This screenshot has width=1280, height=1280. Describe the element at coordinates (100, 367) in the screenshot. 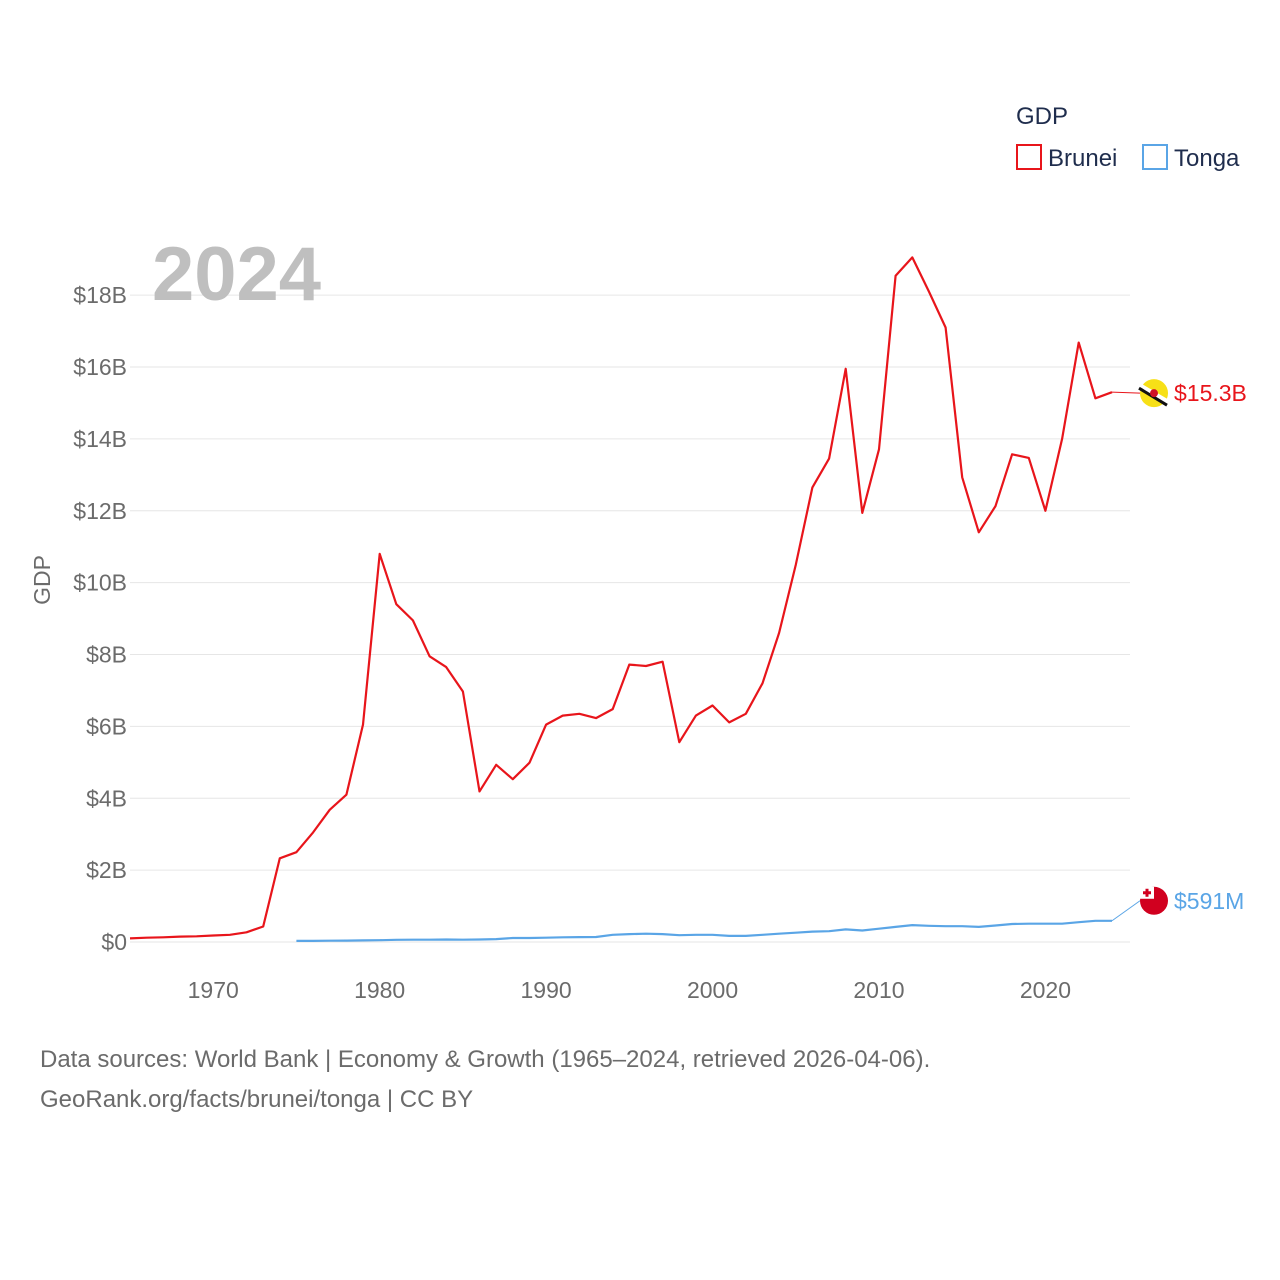

I see `y-tick-label: $16B` at that location.